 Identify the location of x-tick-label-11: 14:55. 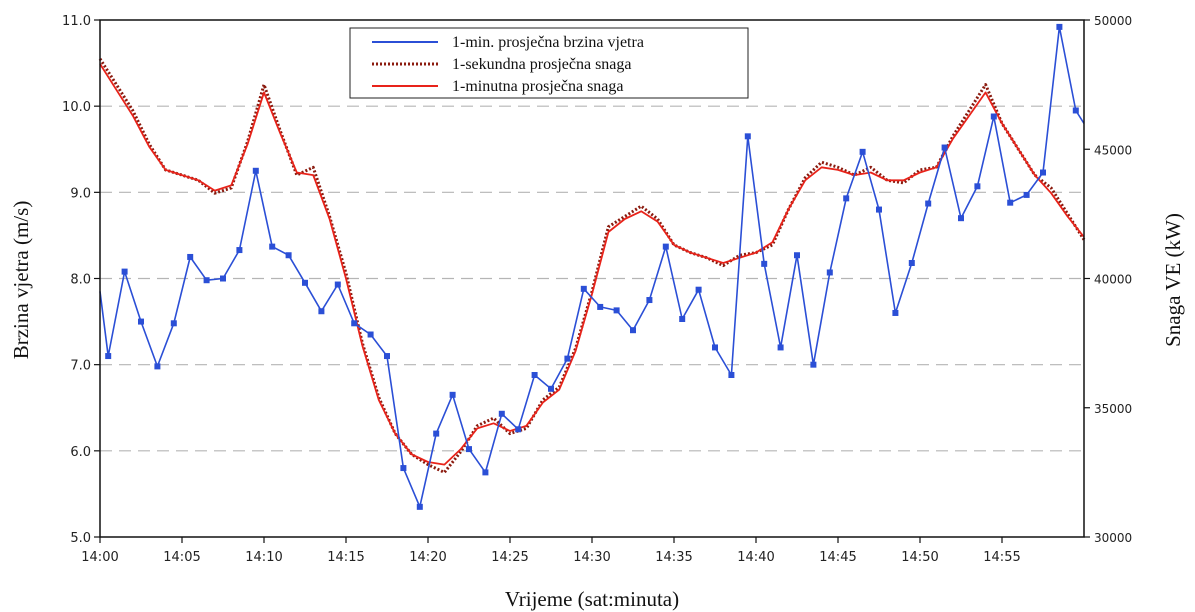
(1001, 557).